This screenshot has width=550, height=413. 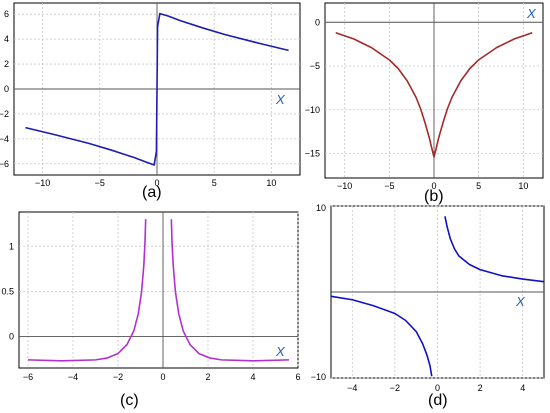 I want to click on y-tick-label: −5, so click(x=315, y=66).